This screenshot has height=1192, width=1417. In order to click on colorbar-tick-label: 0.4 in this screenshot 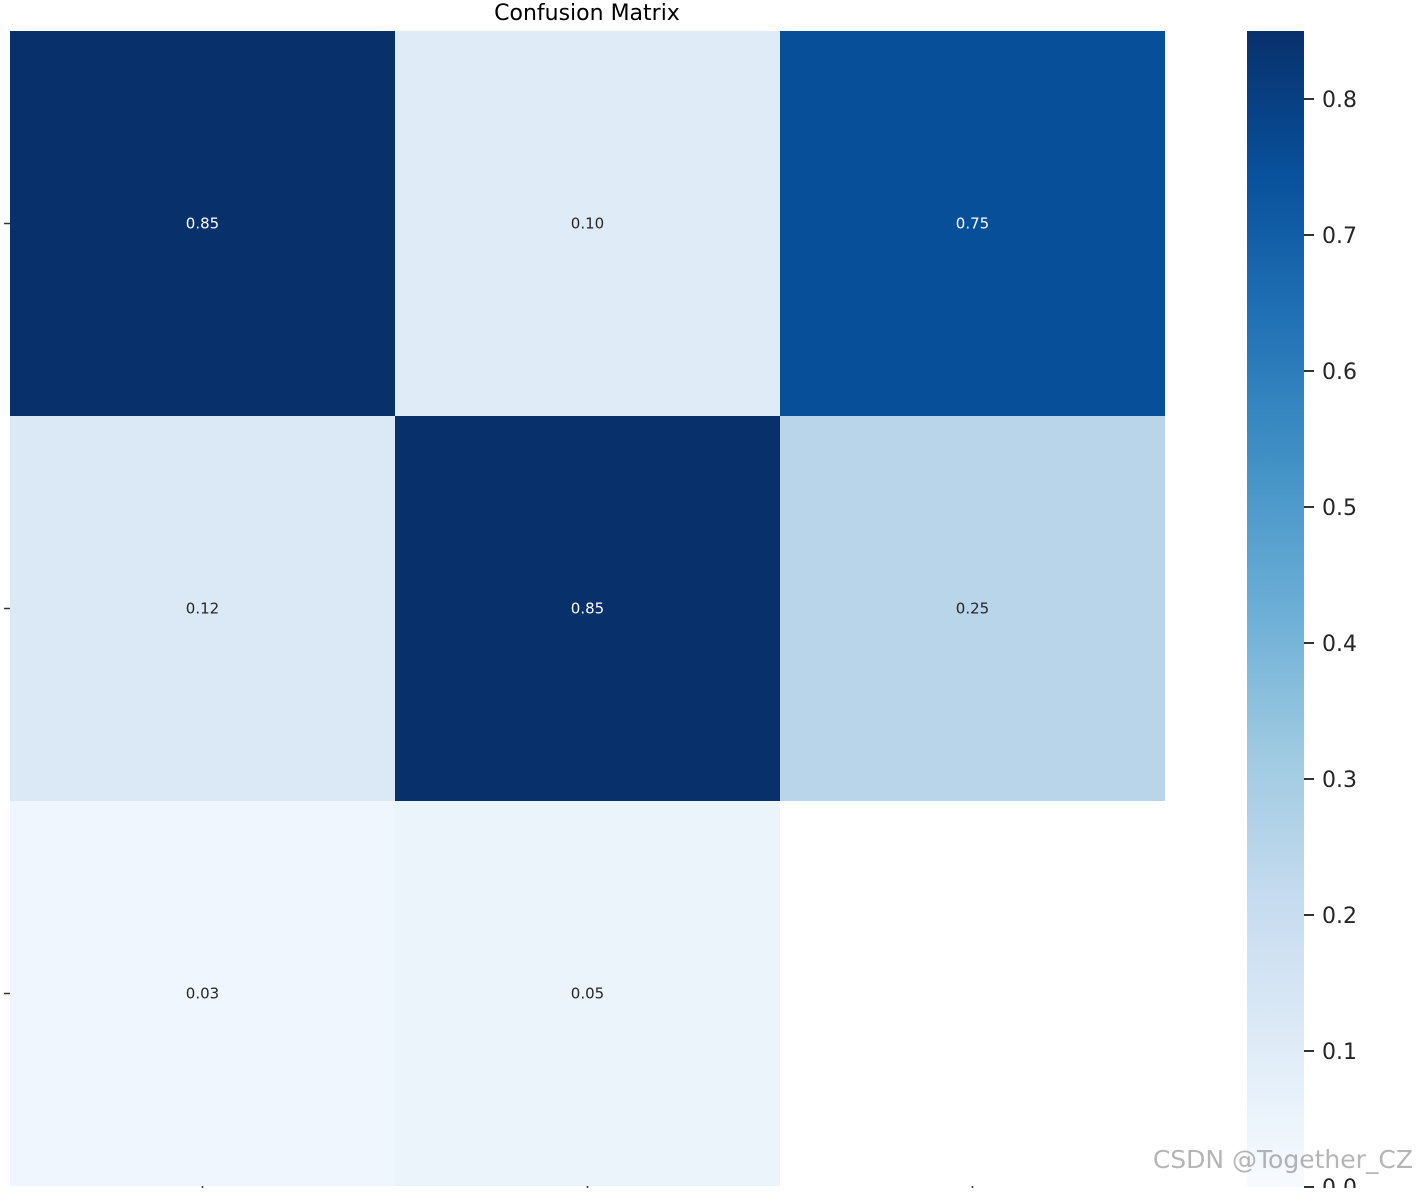, I will do `click(1339, 644)`.